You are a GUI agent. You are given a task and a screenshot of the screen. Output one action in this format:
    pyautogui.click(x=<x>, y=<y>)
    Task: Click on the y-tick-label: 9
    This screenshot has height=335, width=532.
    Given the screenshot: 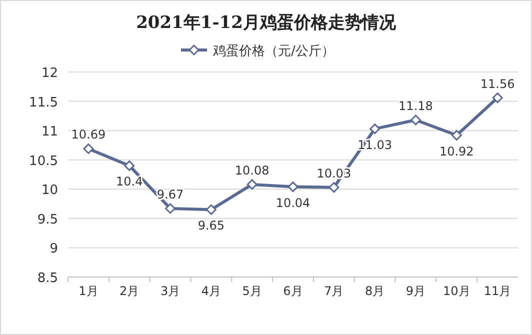 What is the action you would take?
    pyautogui.click(x=54, y=249)
    